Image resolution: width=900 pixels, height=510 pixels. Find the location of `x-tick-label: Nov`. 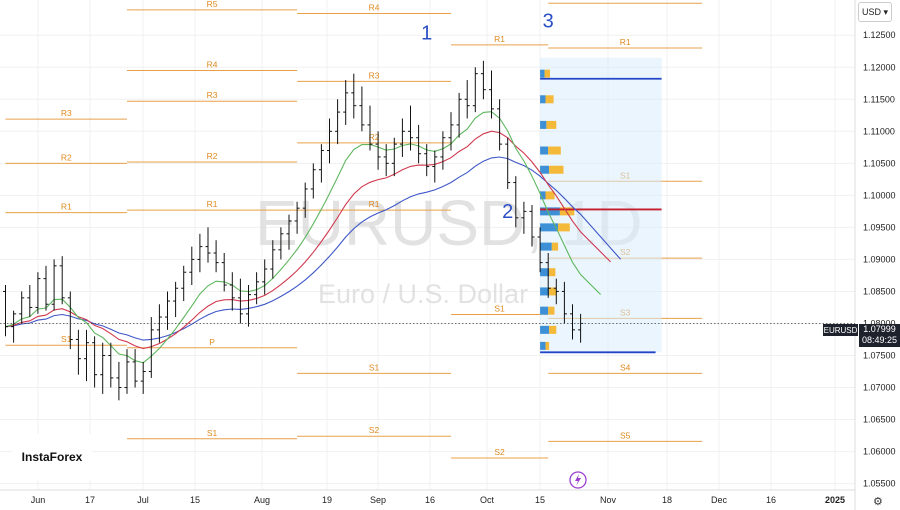

x-tick-label: Nov is located at coordinates (608, 500).